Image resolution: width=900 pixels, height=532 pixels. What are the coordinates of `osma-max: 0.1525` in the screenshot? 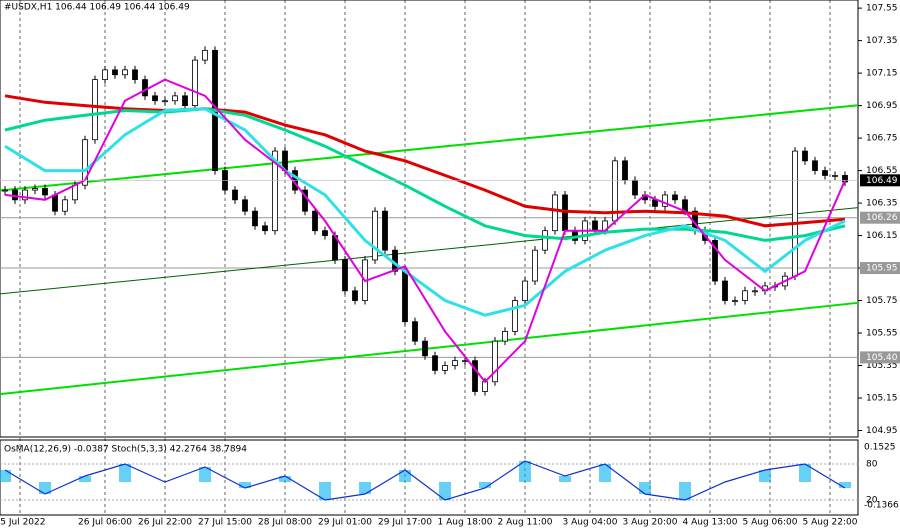 It's located at (880, 448).